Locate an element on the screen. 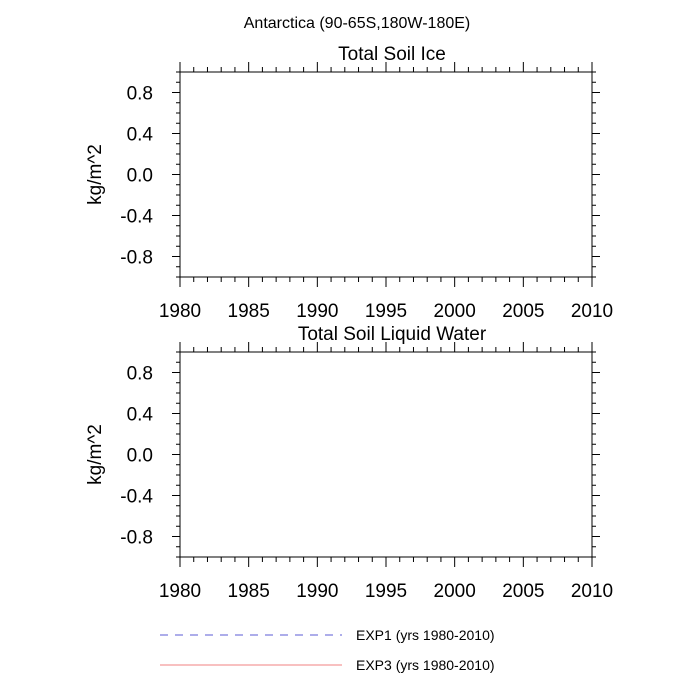 The width and height of the screenshot is (700, 700). legend-label-exp1: EXP1 (yrs 1980-2010) is located at coordinates (425, 635).